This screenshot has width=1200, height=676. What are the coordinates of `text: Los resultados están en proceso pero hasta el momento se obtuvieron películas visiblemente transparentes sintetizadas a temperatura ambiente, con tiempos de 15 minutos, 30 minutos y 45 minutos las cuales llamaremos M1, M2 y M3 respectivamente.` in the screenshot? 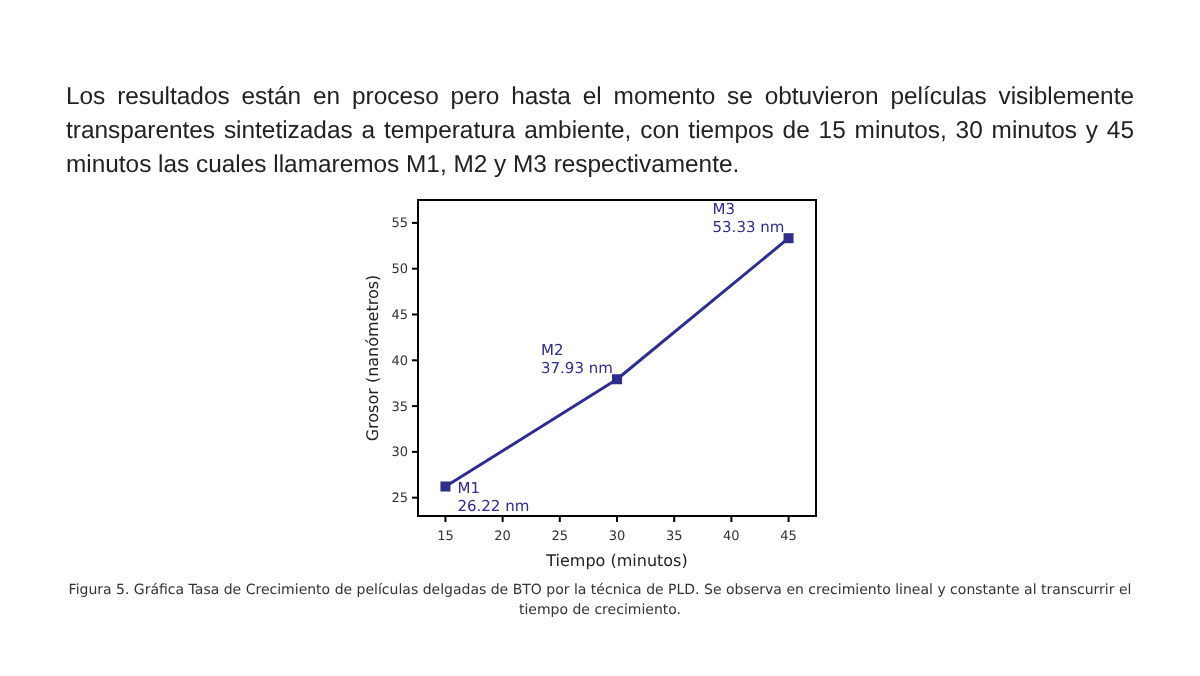 It's located at (600, 131).